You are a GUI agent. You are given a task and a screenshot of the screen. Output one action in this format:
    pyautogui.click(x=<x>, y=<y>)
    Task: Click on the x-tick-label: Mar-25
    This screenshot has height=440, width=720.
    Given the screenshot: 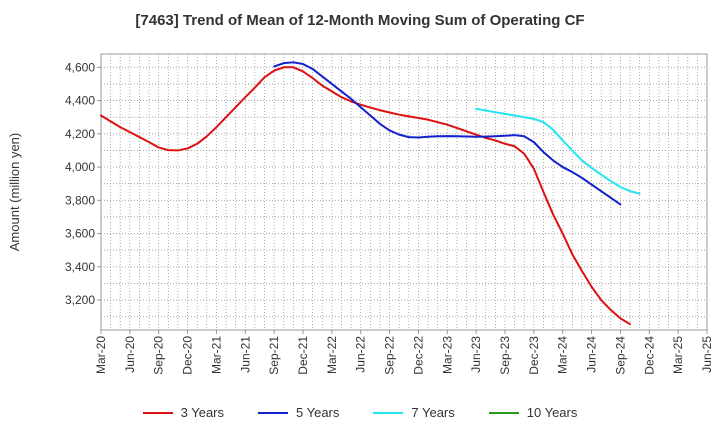 What is the action you would take?
    pyautogui.click(x=678, y=355)
    